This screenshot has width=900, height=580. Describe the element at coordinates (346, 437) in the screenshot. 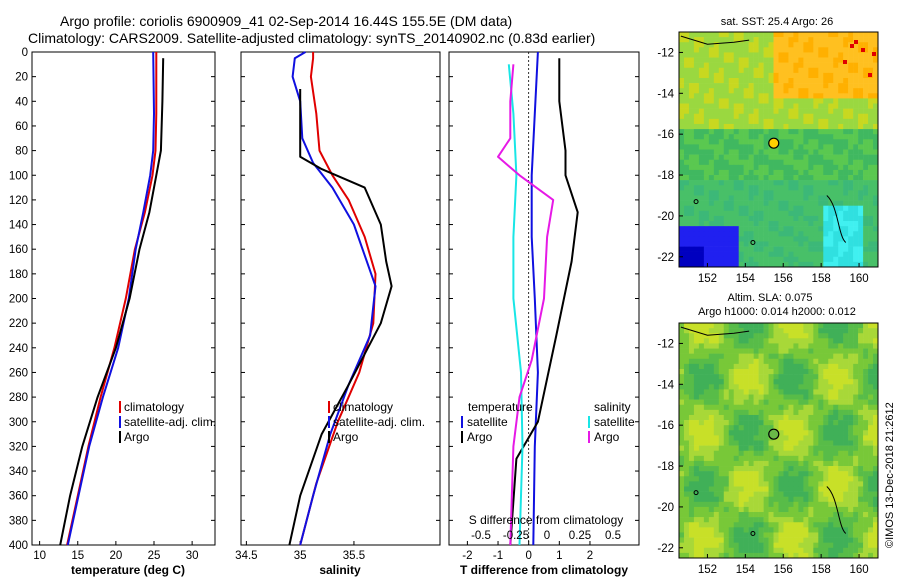

I see `legend-argo-label: Argo` at that location.